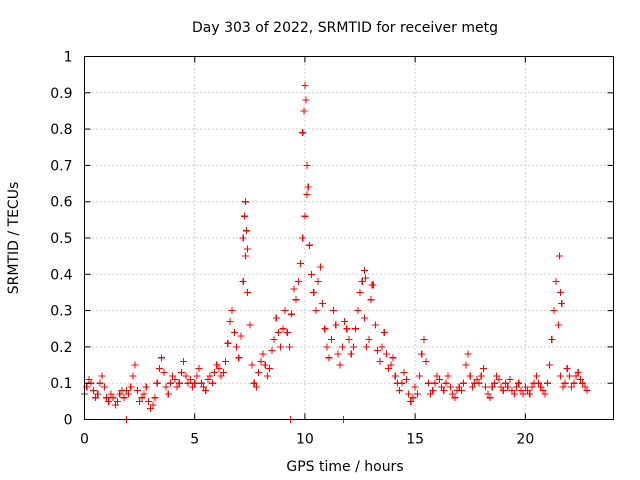  Describe the element at coordinates (84, 440) in the screenshot. I see `x-tick-label: 0` at that location.